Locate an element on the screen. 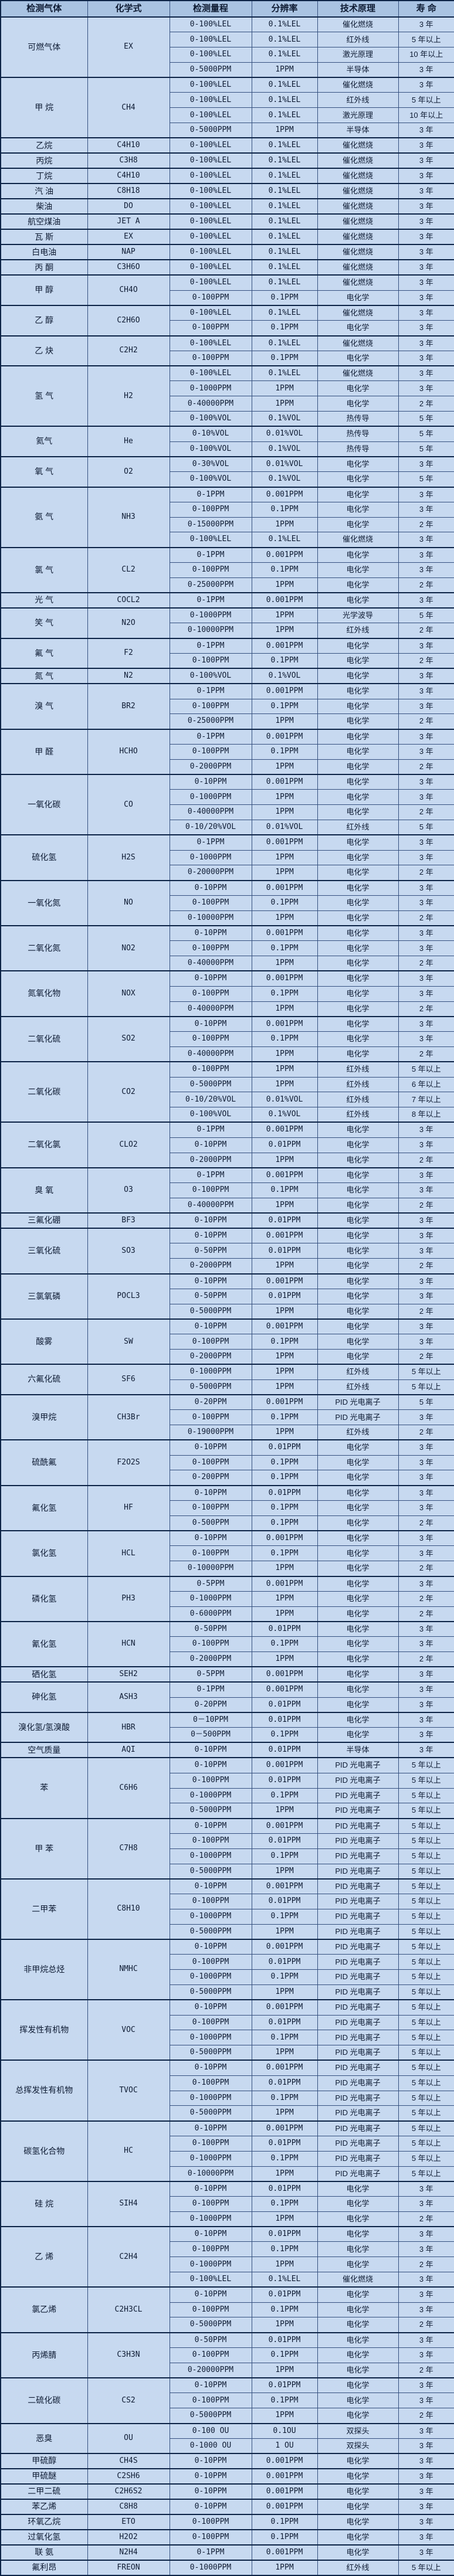 Image resolution: width=454 pixels, height=2576 pixels. column-header-gas: 检测气体 is located at coordinates (44, 9).